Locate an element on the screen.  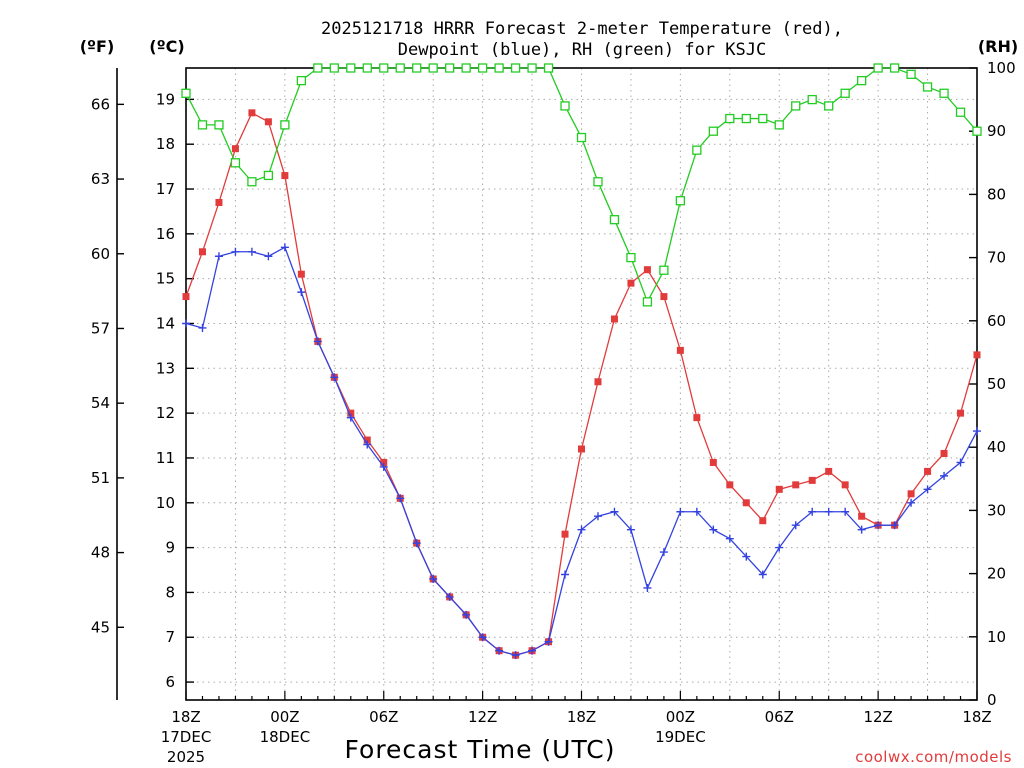
rh-tick-label: 20 is located at coordinates (996, 574).